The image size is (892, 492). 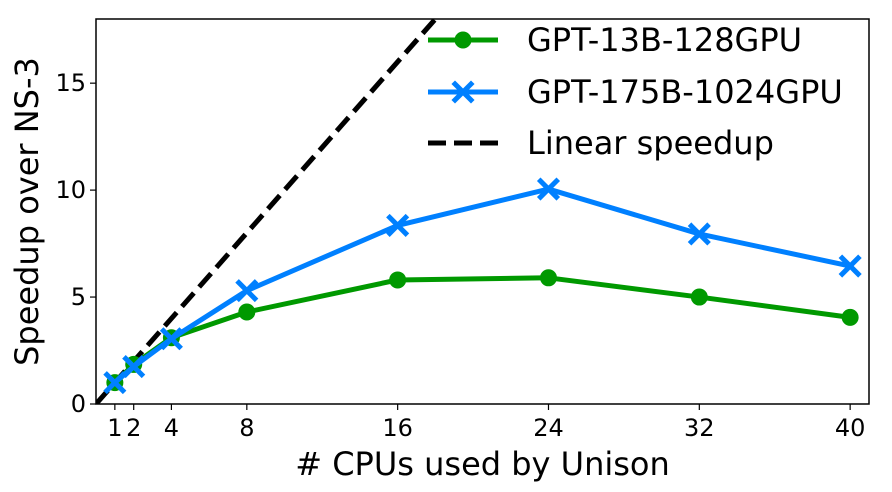 What do you see at coordinates (78, 297) in the screenshot?
I see `y-tick-label: 5` at bounding box center [78, 297].